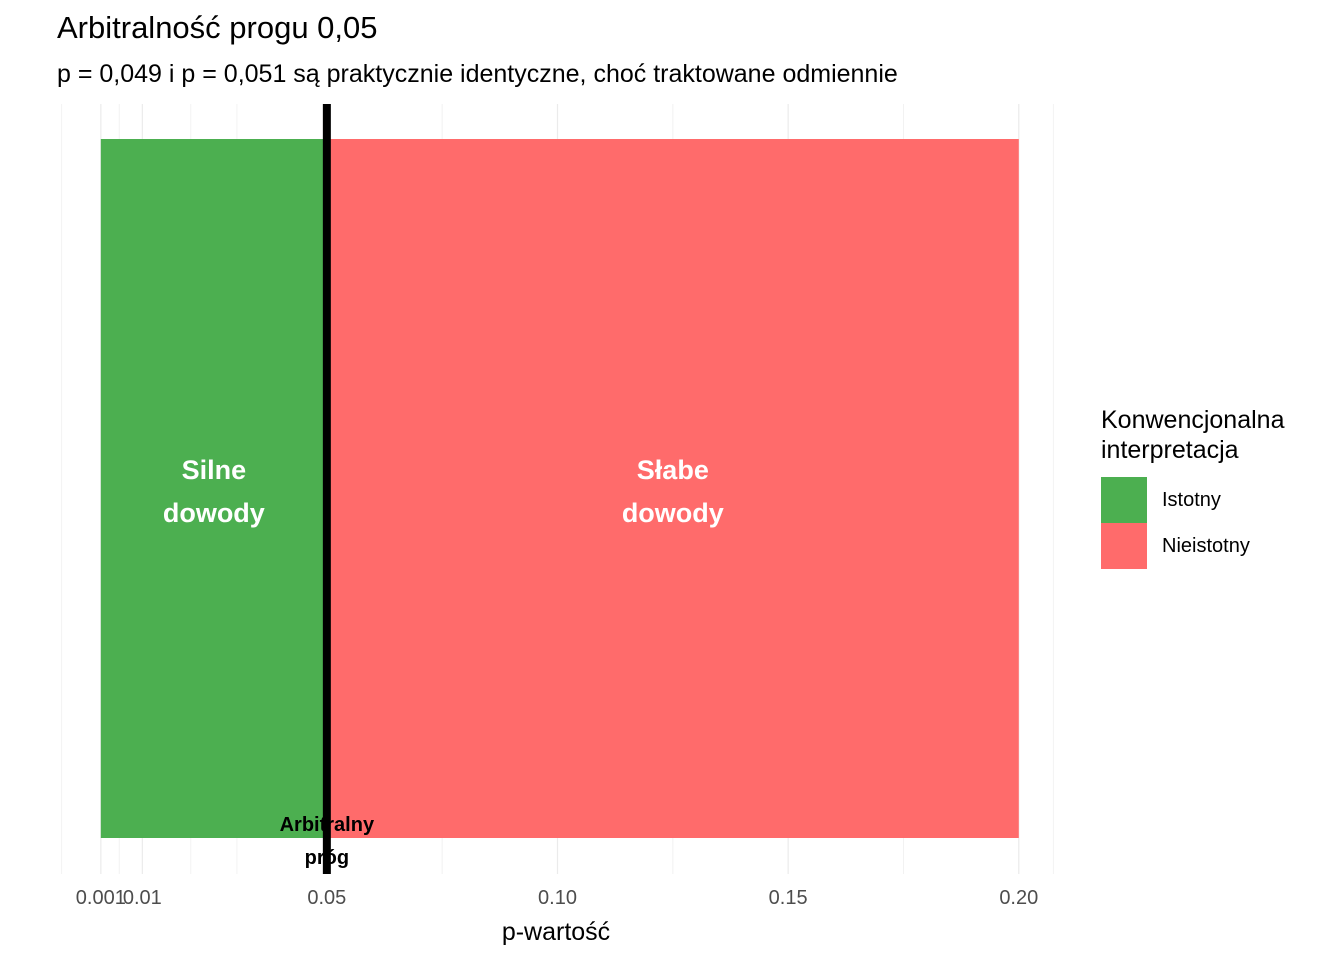 The height and width of the screenshot is (960, 1344). I want to click on region-label-silne: Silne dowody, so click(214, 491).